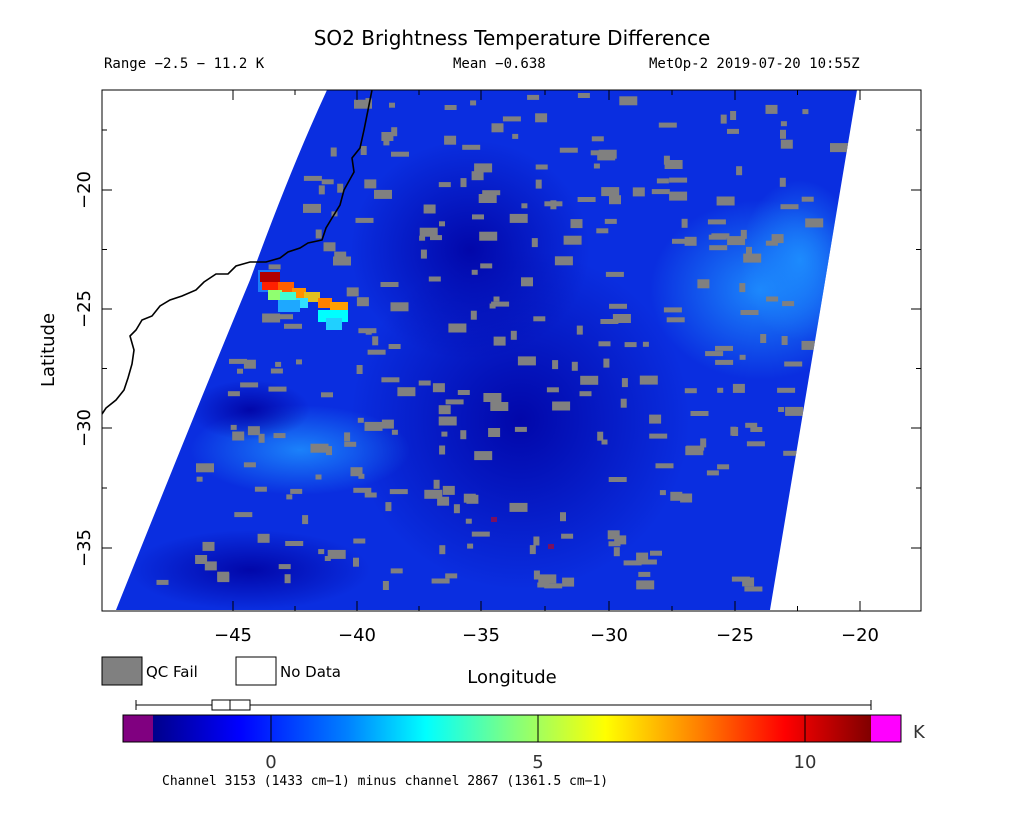 This screenshot has height=813, width=1024. I want to click on qc-fail-swatch, so click(122, 671).